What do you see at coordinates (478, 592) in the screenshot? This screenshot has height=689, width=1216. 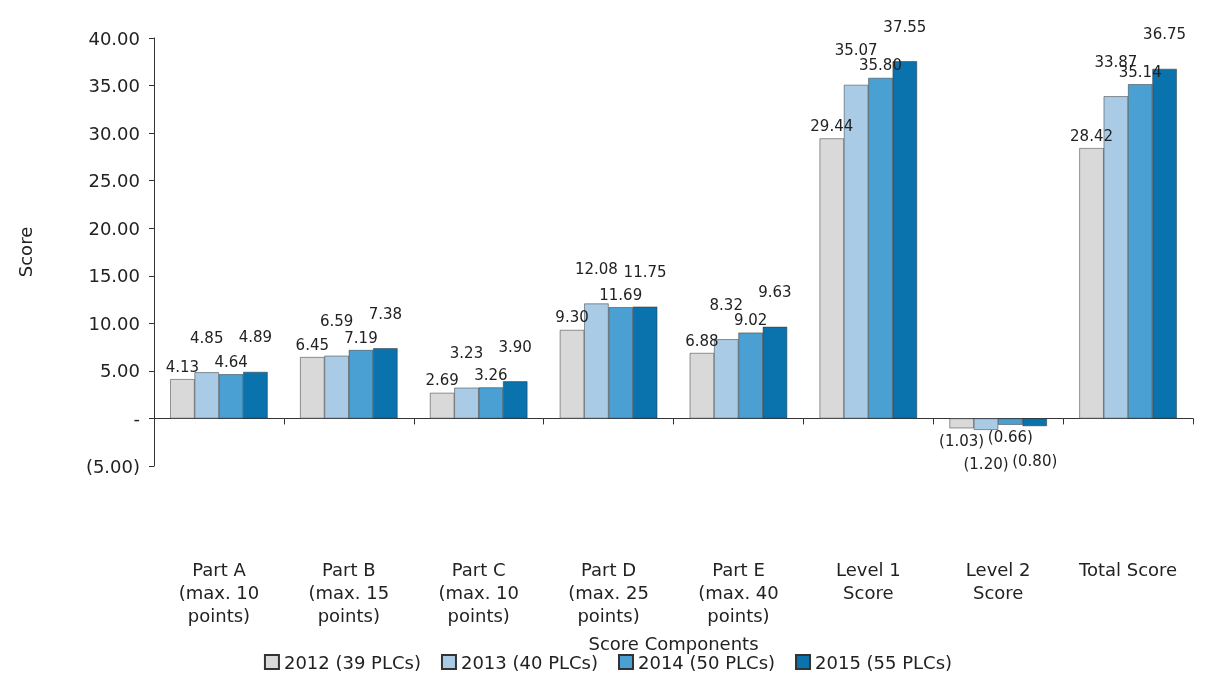 I see `x-tick-label: Part C (max. 10 points)` at bounding box center [478, 592].